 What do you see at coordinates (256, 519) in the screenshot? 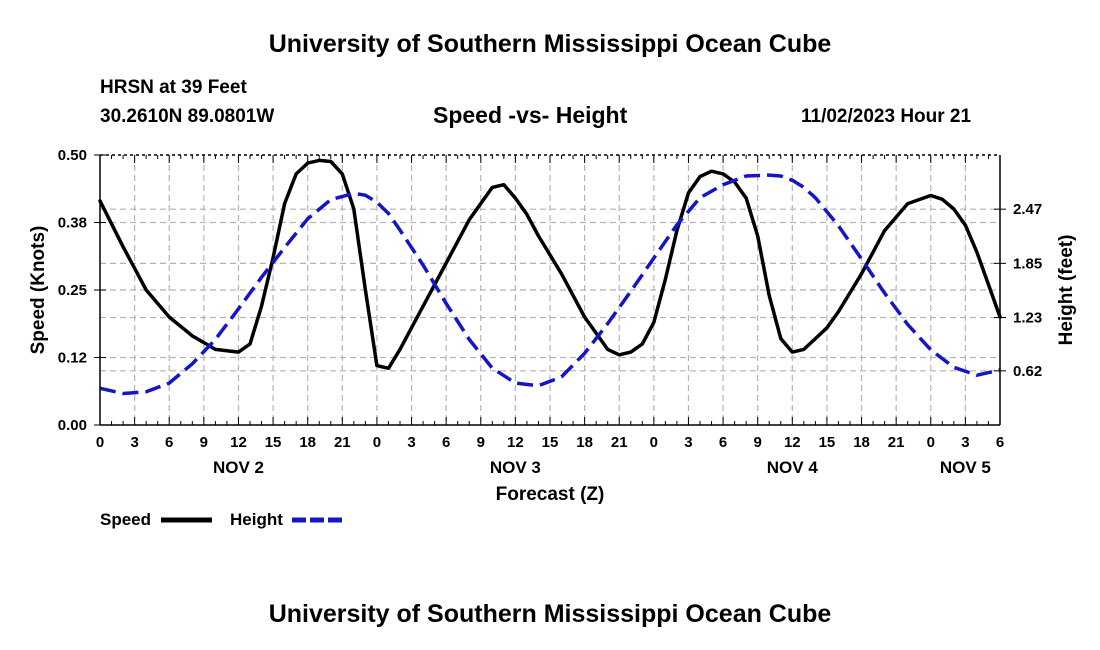
I see `legend-label-height: Height` at bounding box center [256, 519].